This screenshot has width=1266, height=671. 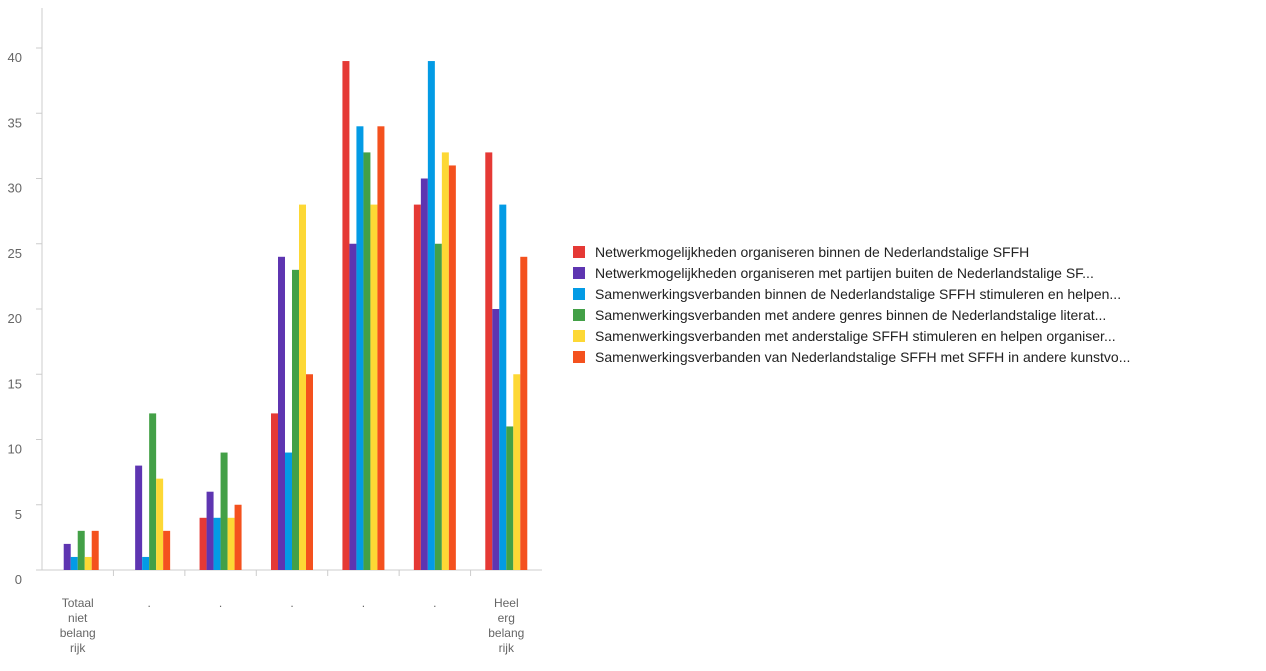 I want to click on y-tick-label: 5, so click(x=18, y=514).